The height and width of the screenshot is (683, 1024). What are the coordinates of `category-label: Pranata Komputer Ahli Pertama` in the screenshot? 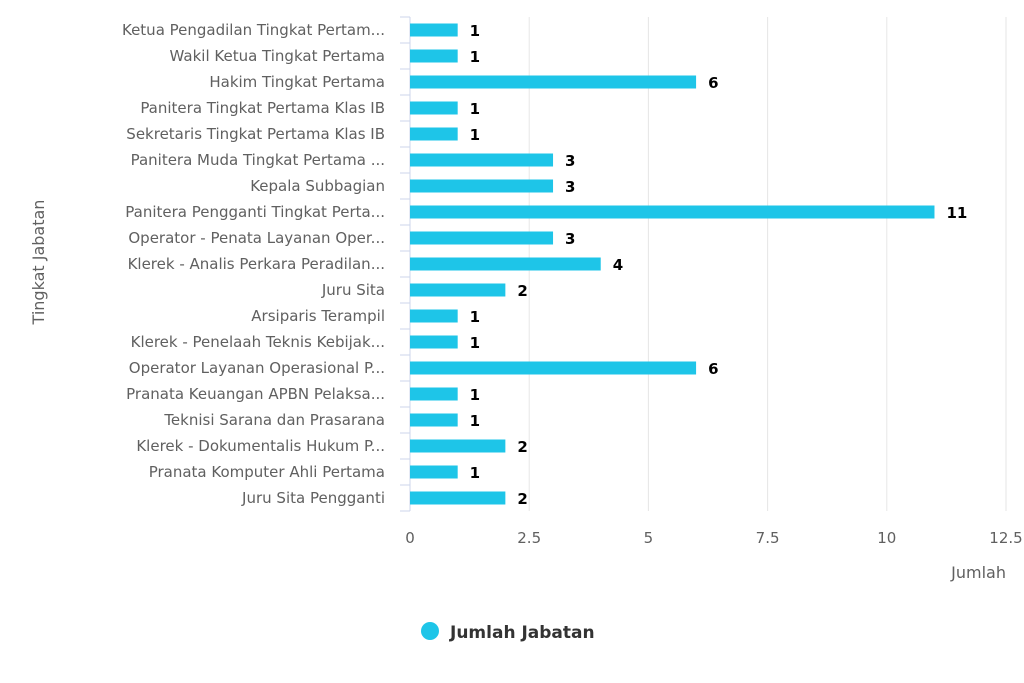 It's located at (267, 472).